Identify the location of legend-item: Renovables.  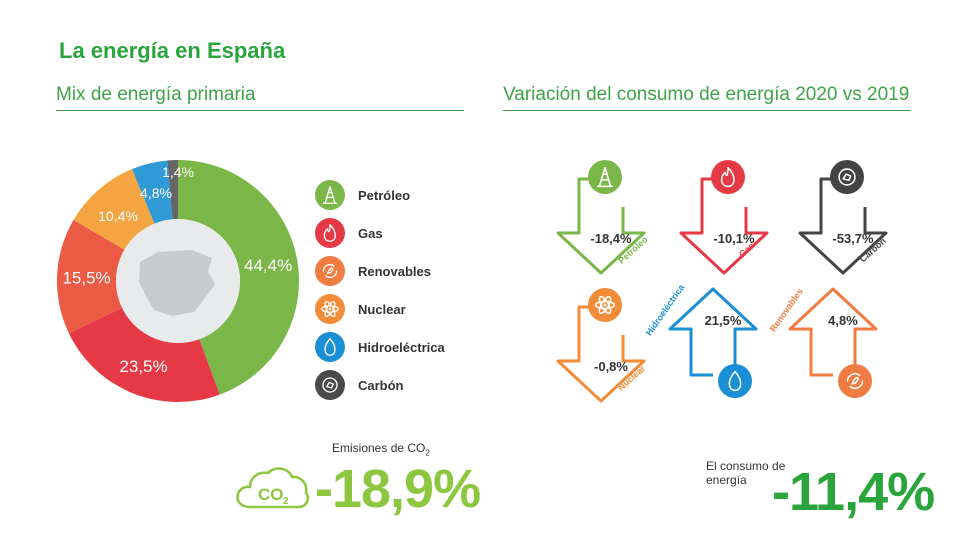
(379, 271).